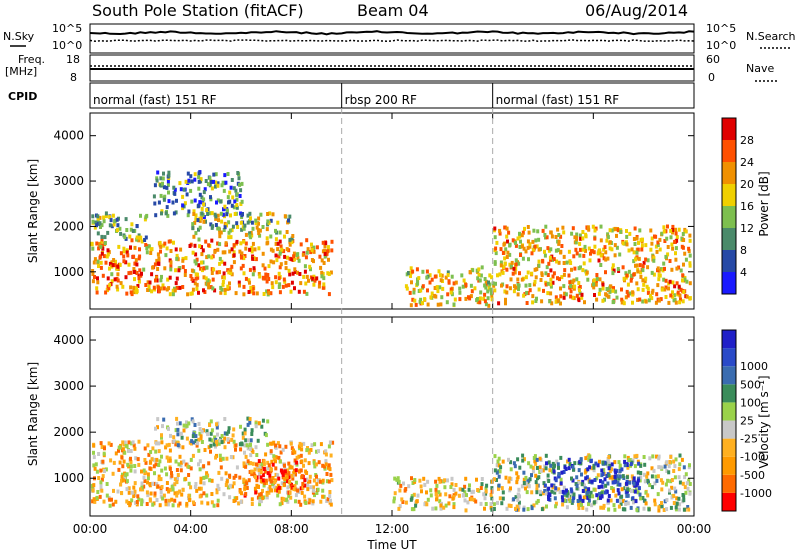 The width and height of the screenshot is (800, 554). I want to click on cpid-label: CPID, so click(22, 96).